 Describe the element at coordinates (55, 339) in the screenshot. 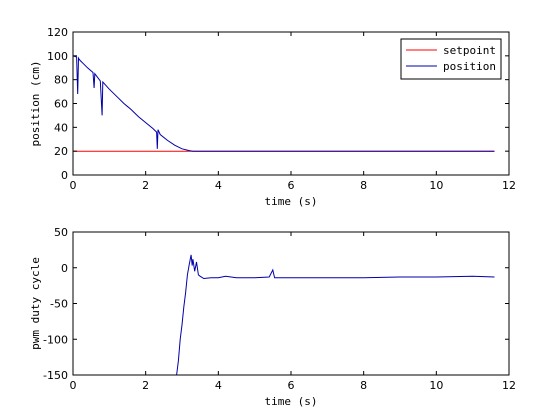

I see `y-tick-label: -100` at that location.